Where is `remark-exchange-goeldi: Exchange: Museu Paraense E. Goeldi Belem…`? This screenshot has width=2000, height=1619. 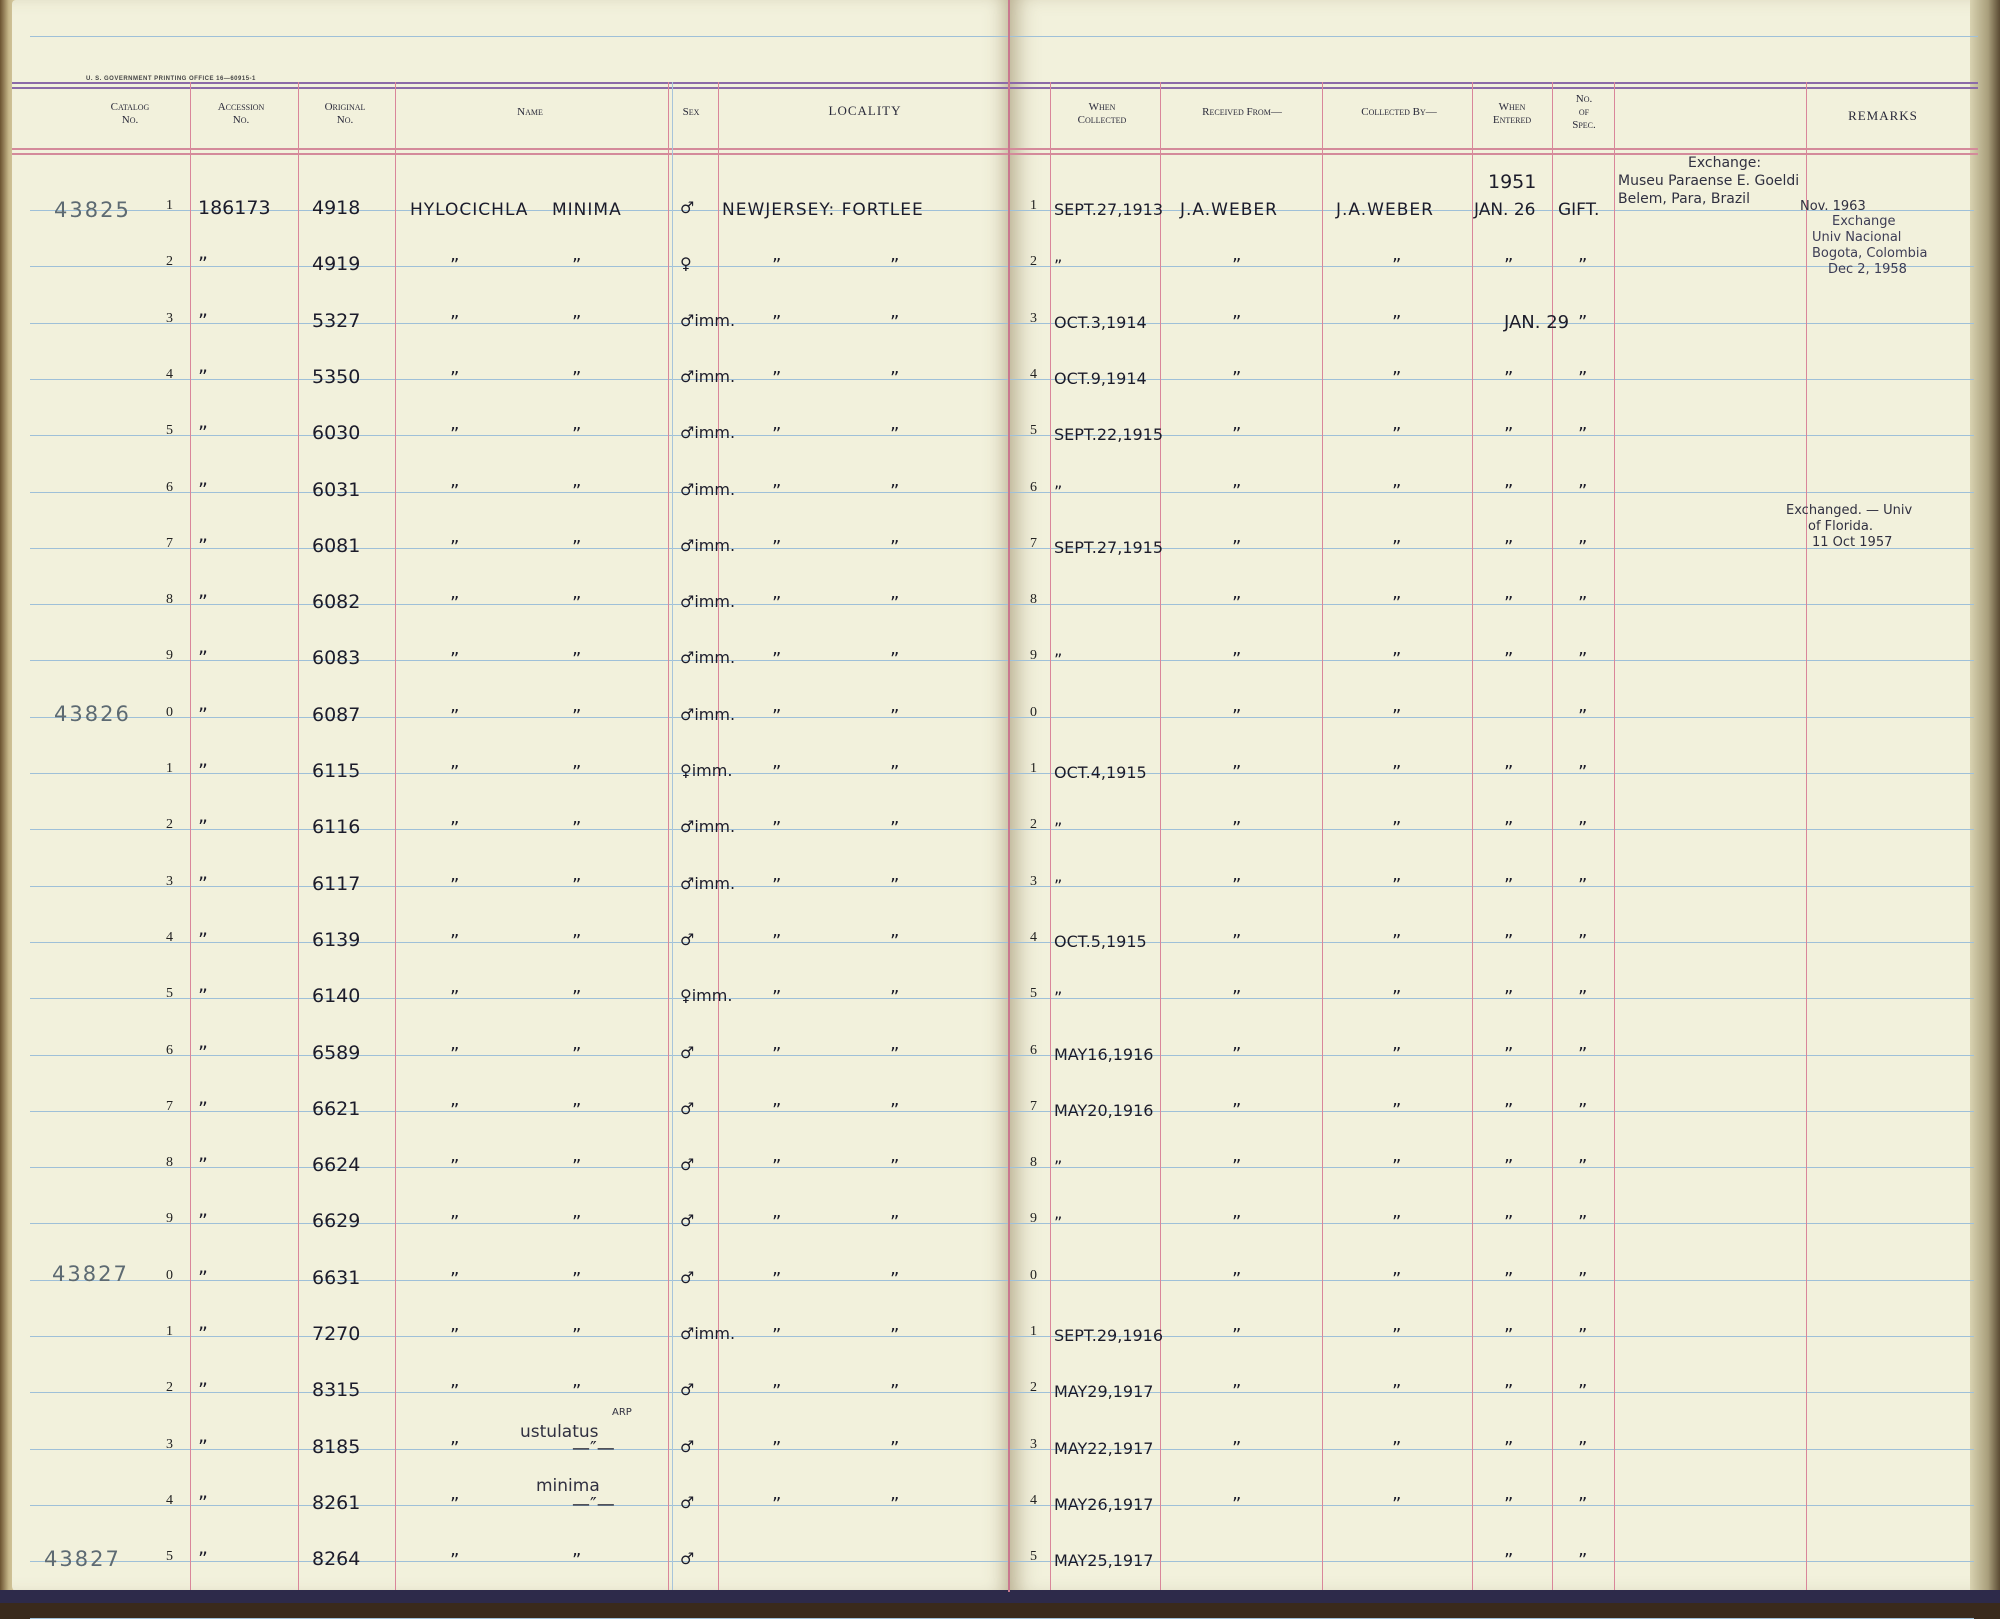
remark-exchange-goeldi: Exchange: Museu Paraense E. Goeldi Belem… is located at coordinates (1709, 181).